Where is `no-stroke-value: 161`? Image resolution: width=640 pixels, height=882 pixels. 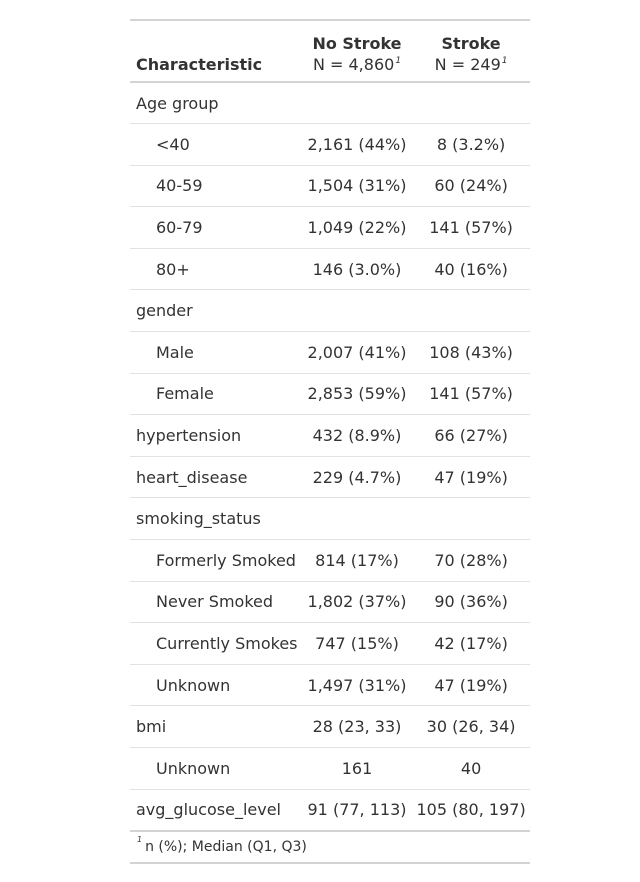 no-stroke-value: 161 is located at coordinates (356, 768).